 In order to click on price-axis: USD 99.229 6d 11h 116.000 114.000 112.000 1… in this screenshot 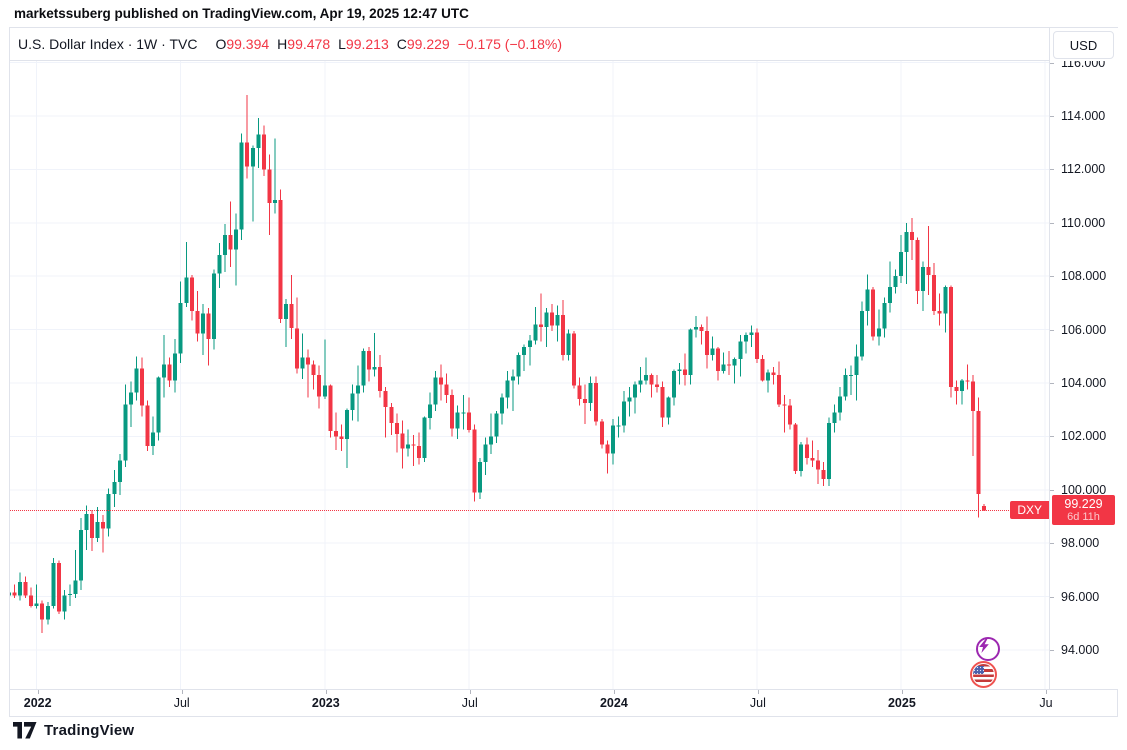, I will do `click(1083, 358)`.